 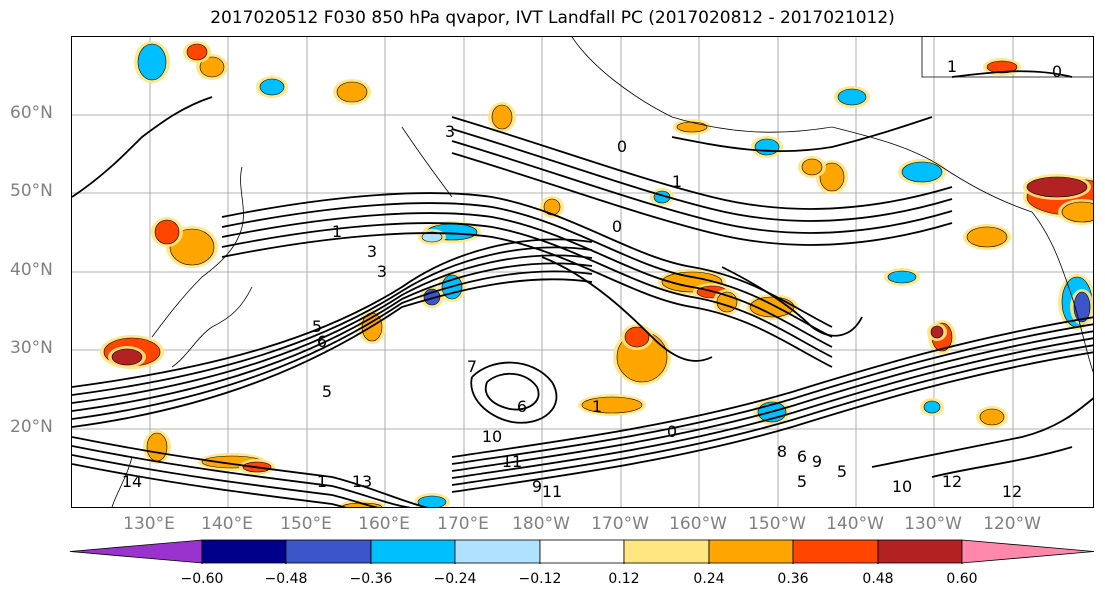 I want to click on colorbar-tick-label: −0.48, so click(x=286, y=579).